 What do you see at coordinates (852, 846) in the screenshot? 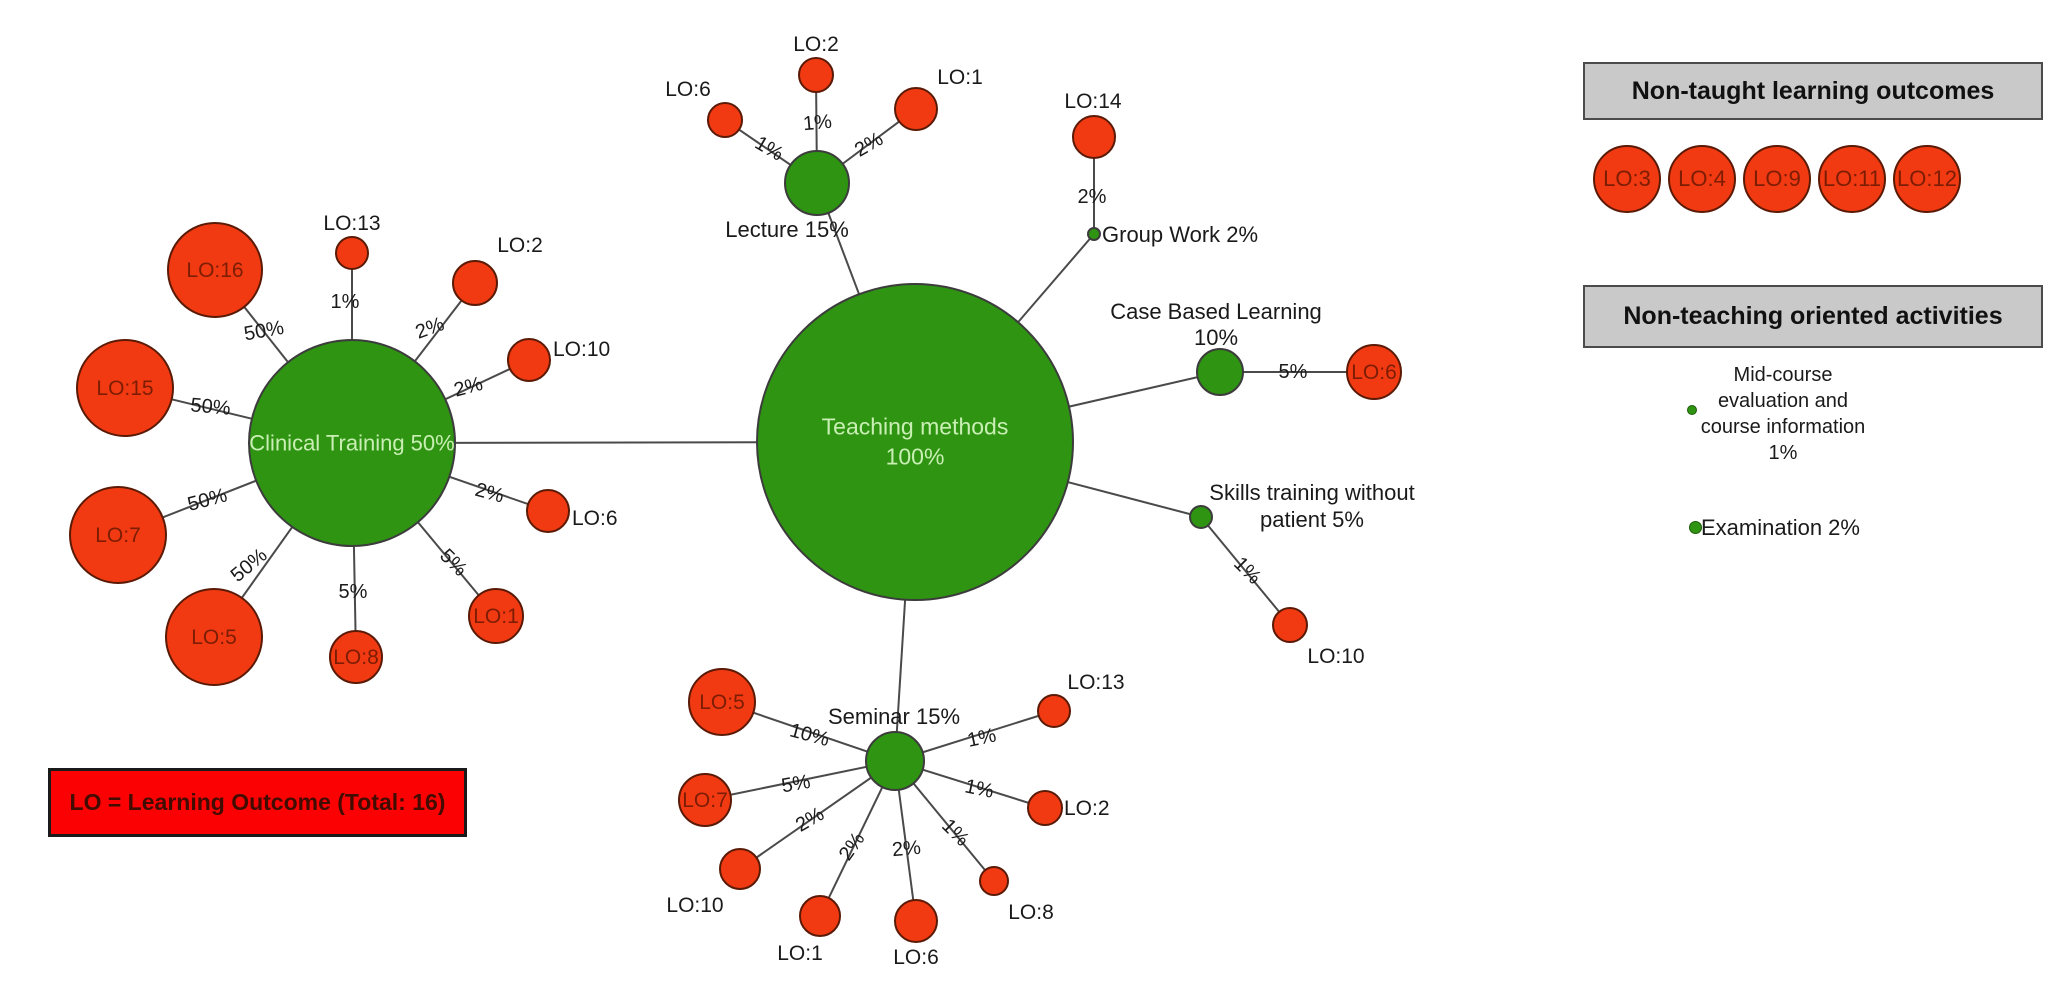
I see `edge-label-seminar-se_lo1: 2%` at bounding box center [852, 846].